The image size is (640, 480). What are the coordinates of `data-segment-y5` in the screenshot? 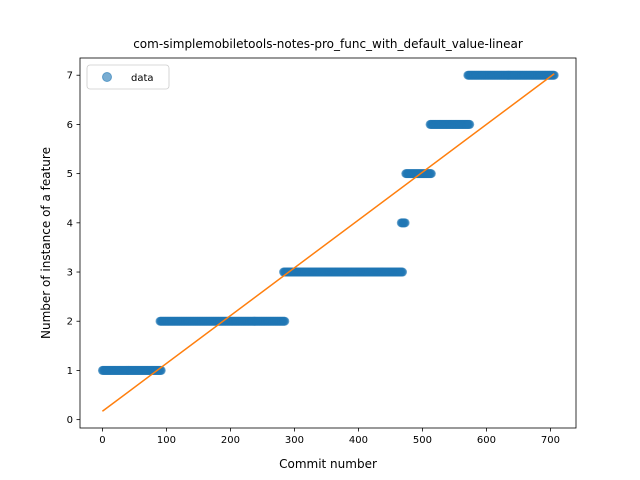 It's located at (418, 174).